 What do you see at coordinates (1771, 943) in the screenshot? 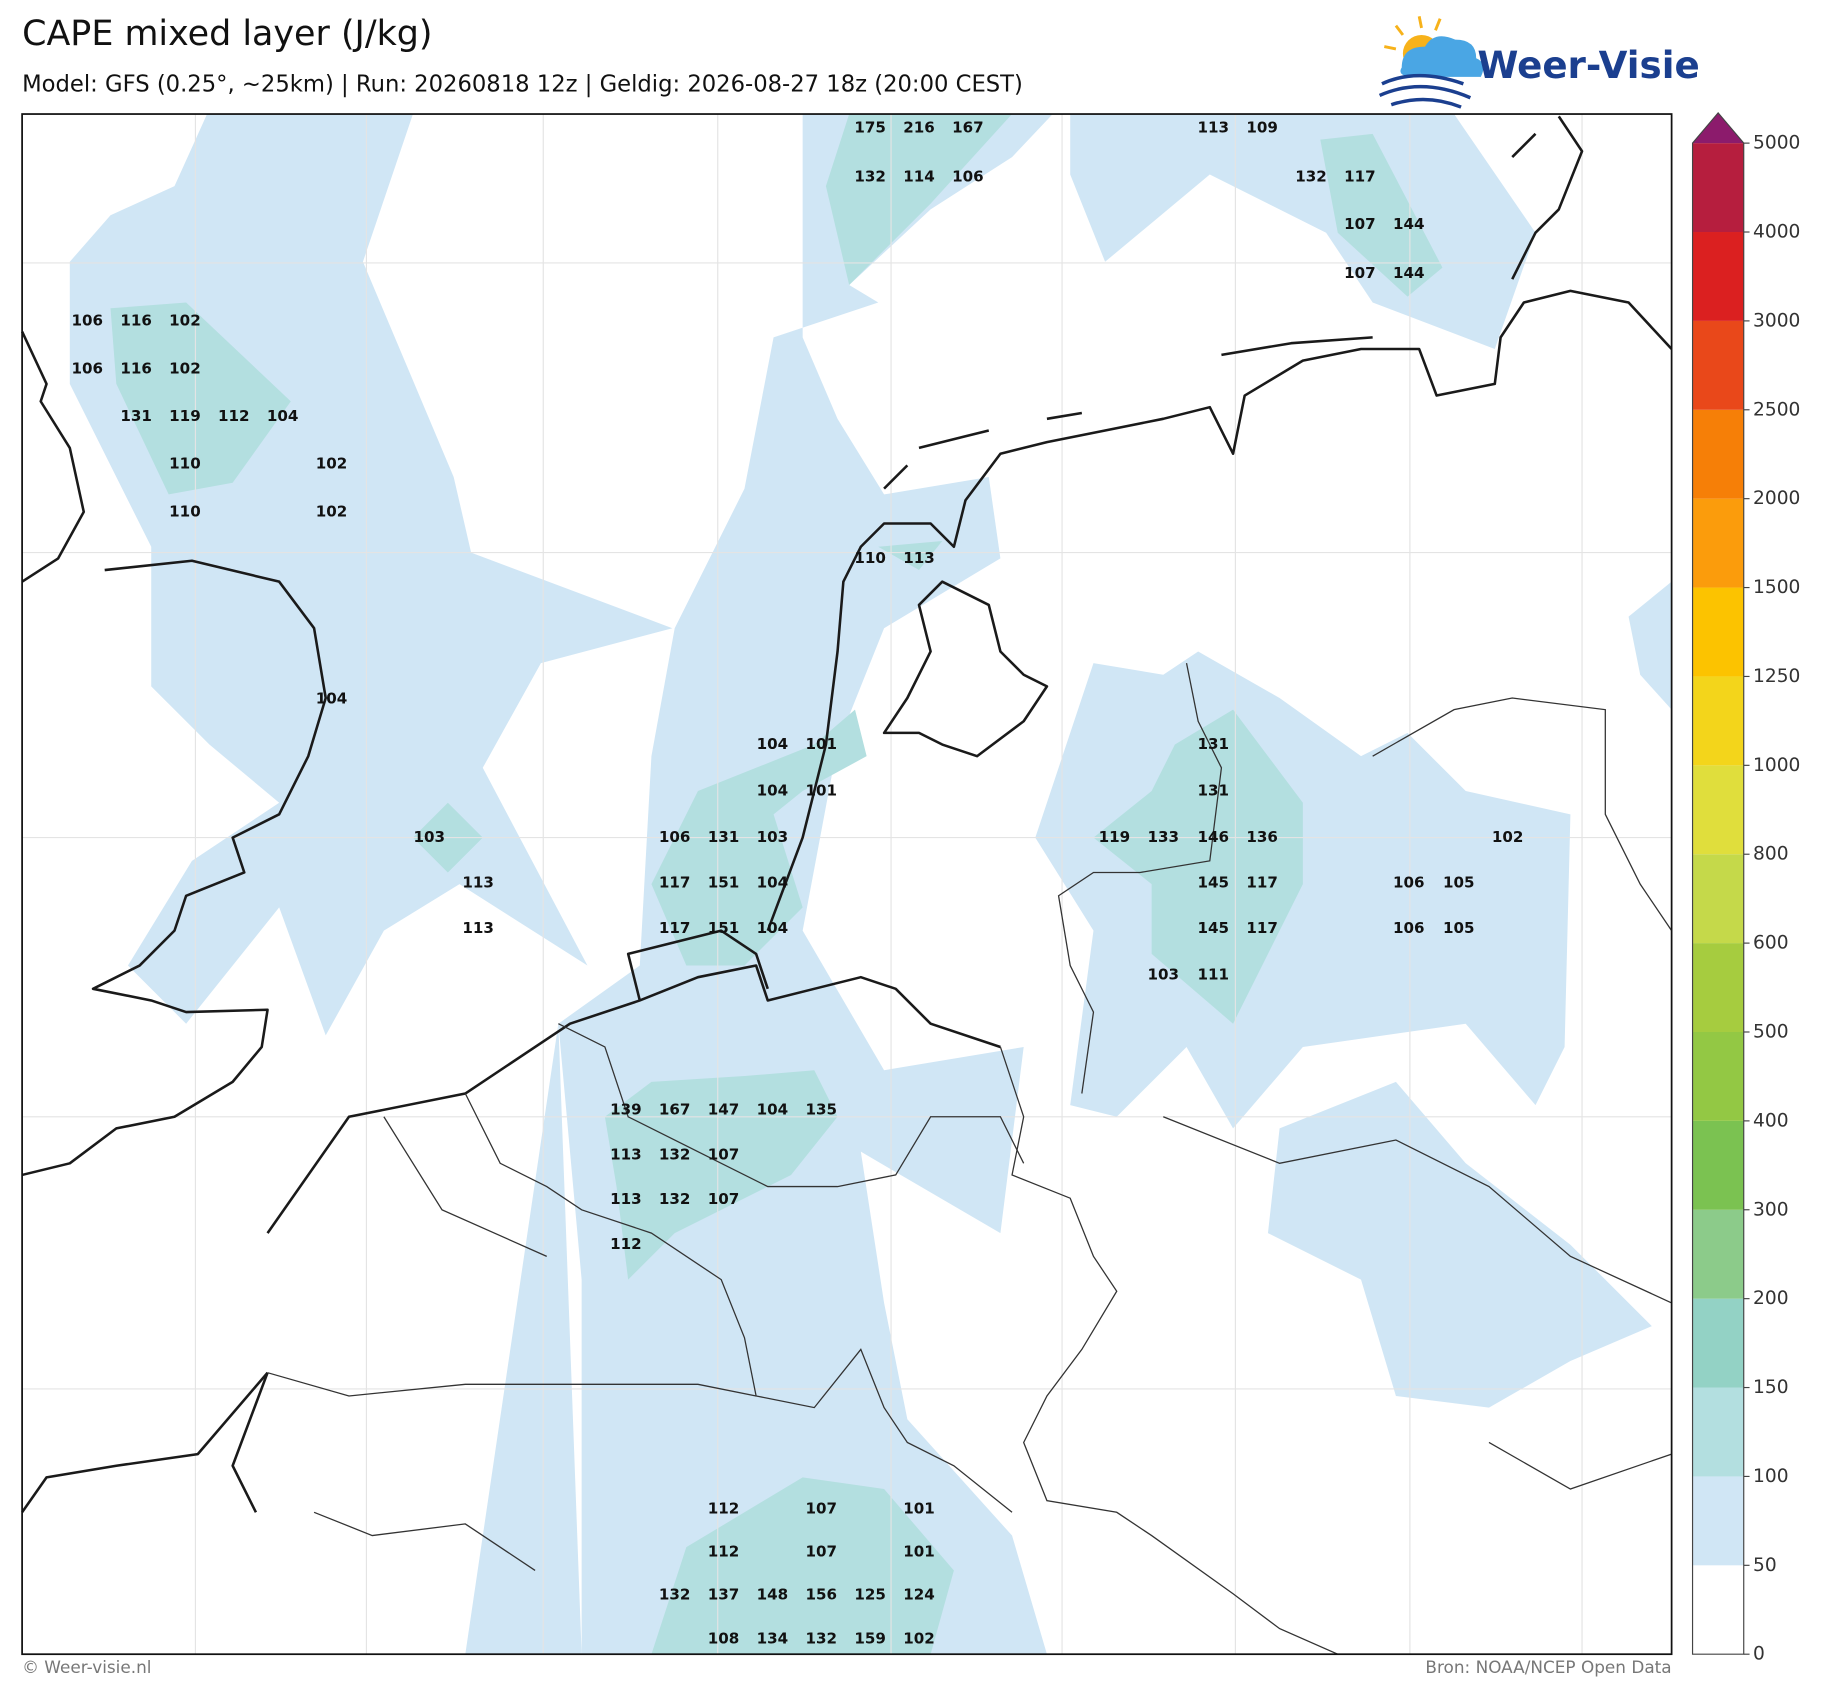
I see `colorbar-tick-label: 600` at bounding box center [1771, 943].